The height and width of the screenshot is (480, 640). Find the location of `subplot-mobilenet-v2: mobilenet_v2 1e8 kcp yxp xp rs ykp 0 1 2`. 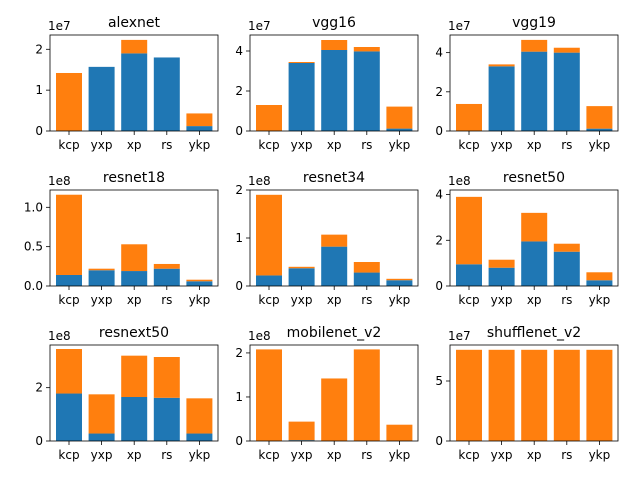

subplot-mobilenet-v2: mobilenet_v2 1e8 kcp yxp xp rs ykp 0 1 2 is located at coordinates (327, 393).